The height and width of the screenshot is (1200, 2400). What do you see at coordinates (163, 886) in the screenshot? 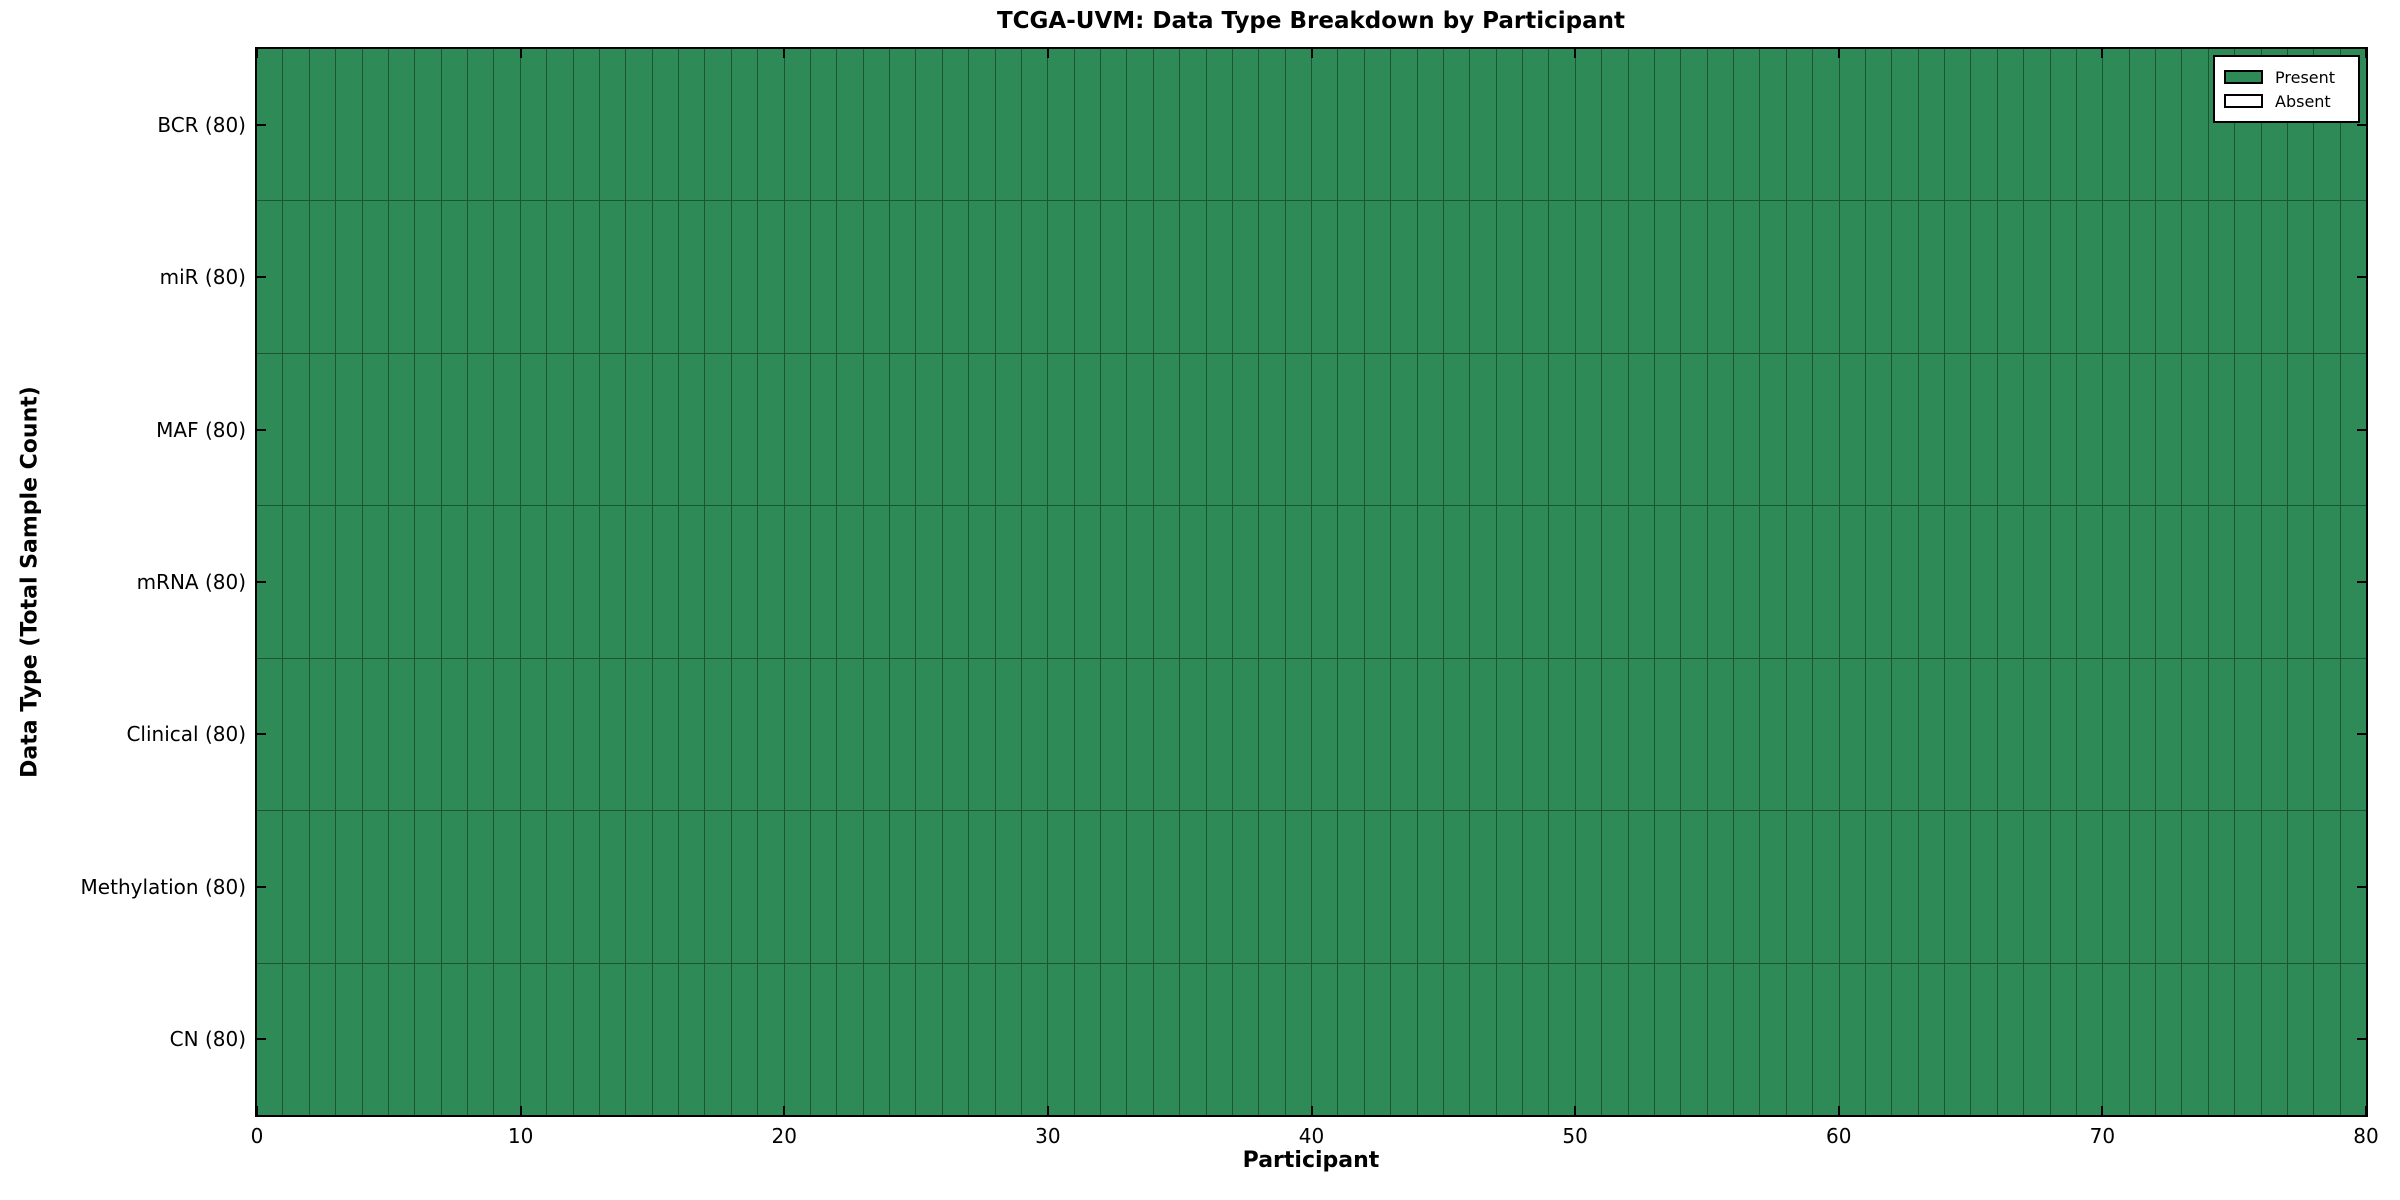
I see `y-tick-label: Methylation (80)` at bounding box center [163, 886].